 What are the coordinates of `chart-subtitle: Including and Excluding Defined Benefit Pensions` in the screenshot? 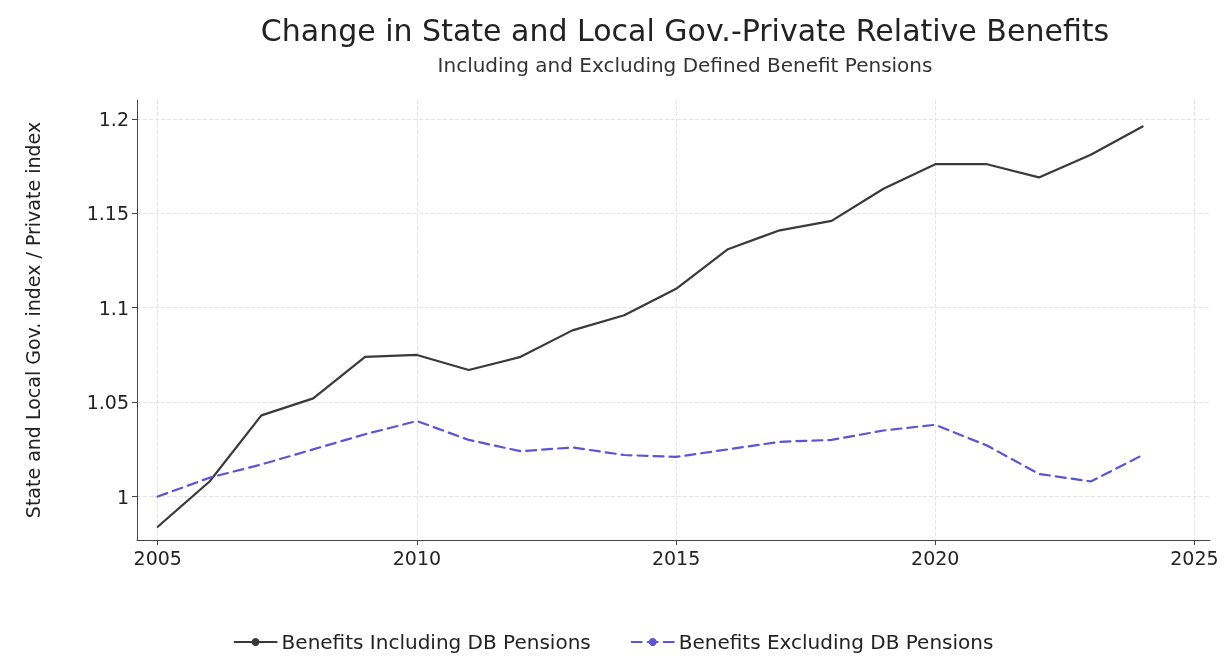 It's located at (685, 65).